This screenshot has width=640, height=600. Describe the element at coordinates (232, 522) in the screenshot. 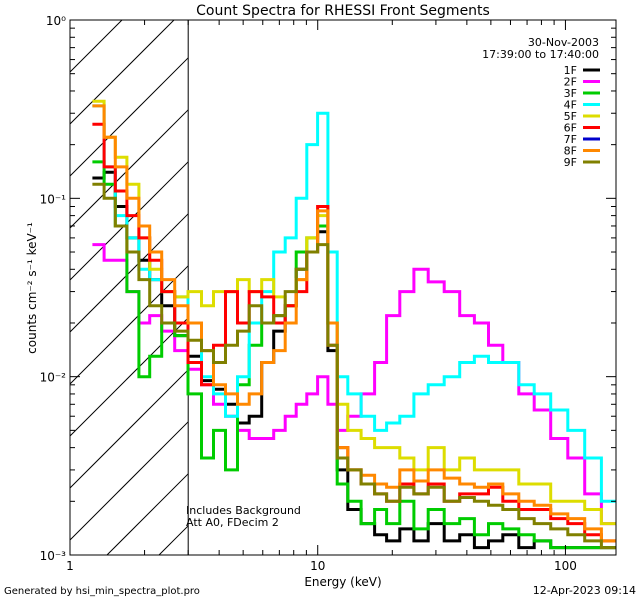

I see `annotation-line: Att A0, FDecim 2` at that location.